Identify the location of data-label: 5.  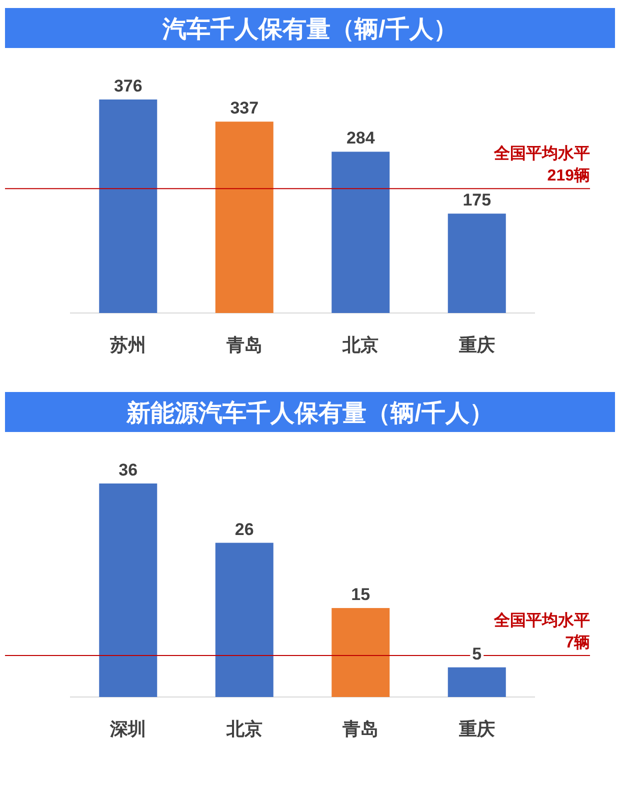
(477, 654).